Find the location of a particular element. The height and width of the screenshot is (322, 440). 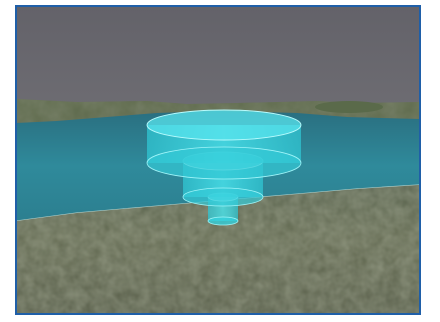

airspace-volume is located at coordinates (224, 167).